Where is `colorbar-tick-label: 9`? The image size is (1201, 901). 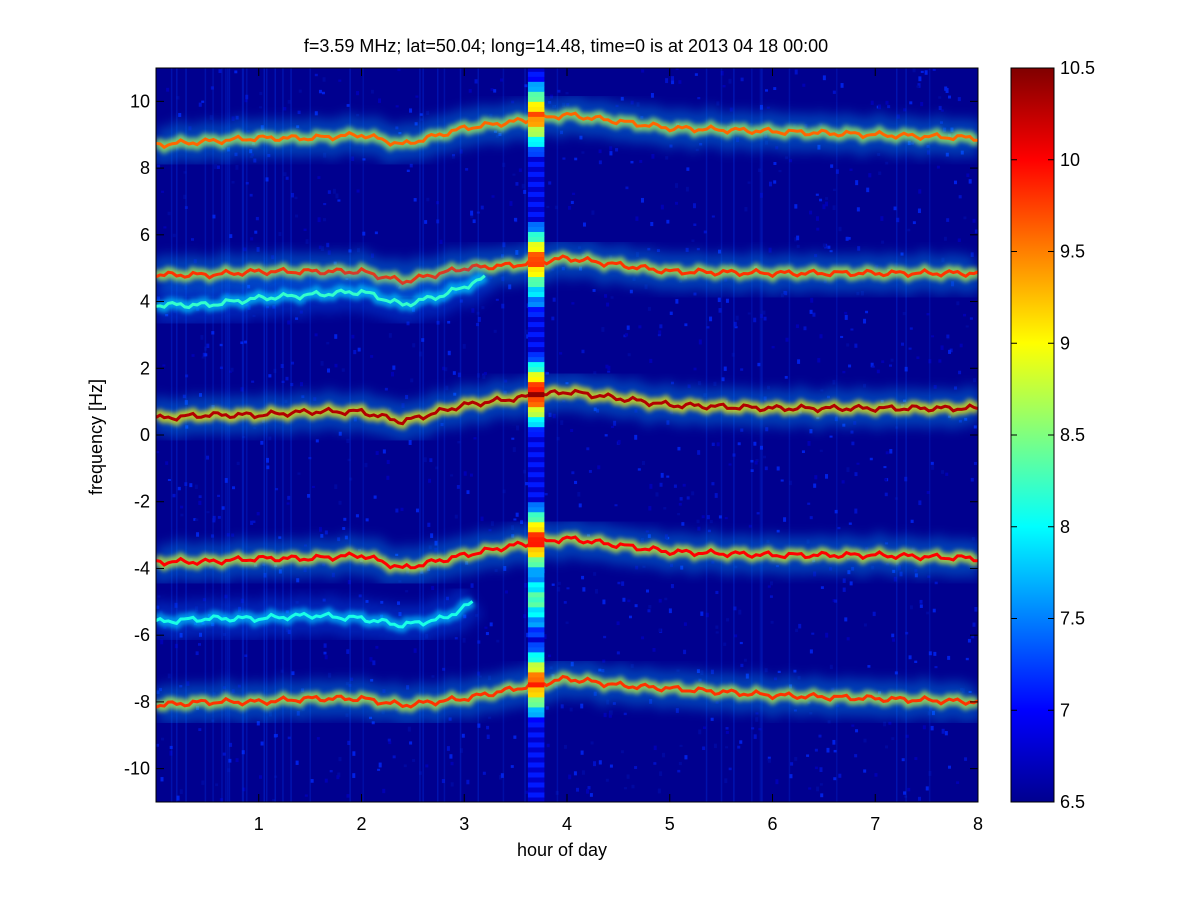 colorbar-tick-label: 9 is located at coordinates (1065, 343).